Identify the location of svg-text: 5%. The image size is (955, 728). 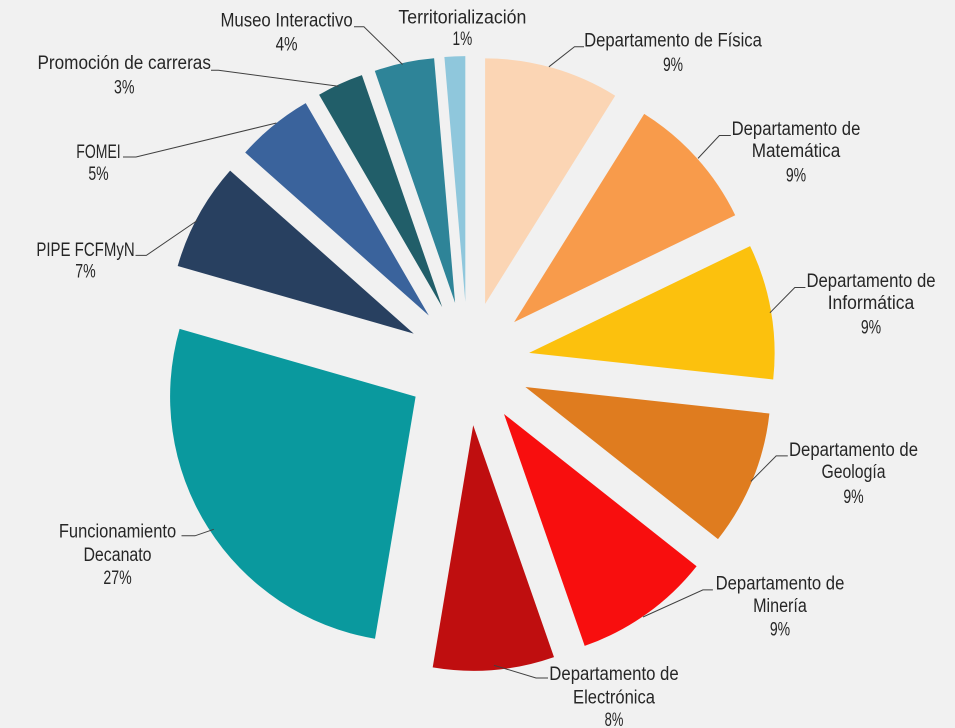
(98, 174).